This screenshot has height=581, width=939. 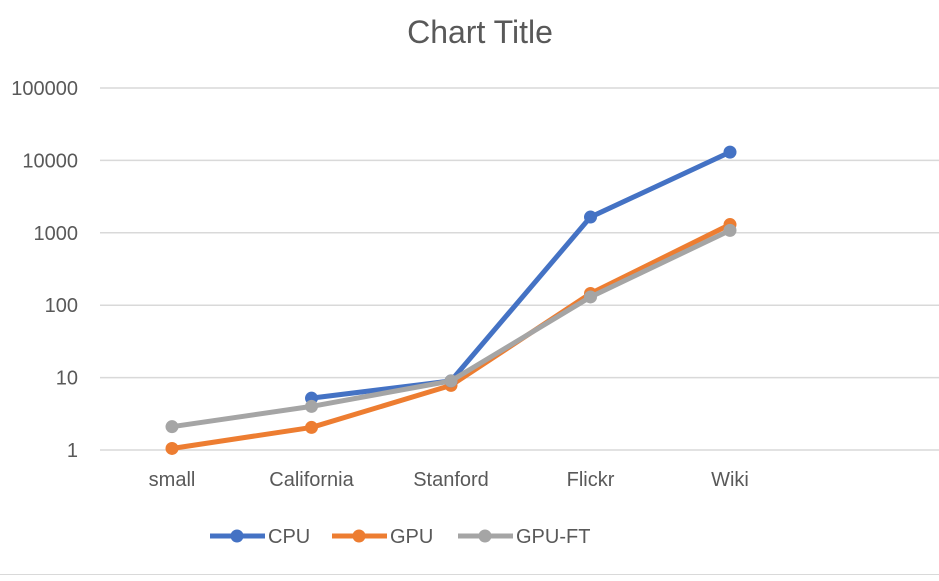 I want to click on y-tick-label: 100, so click(x=61, y=306).